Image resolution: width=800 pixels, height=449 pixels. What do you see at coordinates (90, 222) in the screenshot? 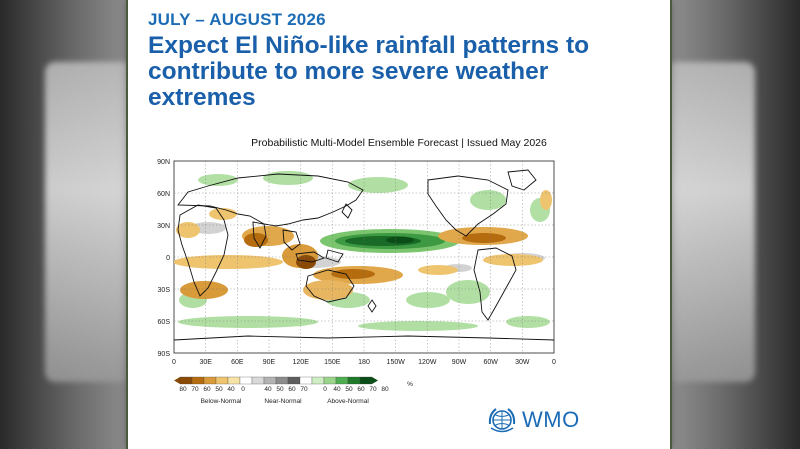
I see `background-blur-left` at bounding box center [90, 222].